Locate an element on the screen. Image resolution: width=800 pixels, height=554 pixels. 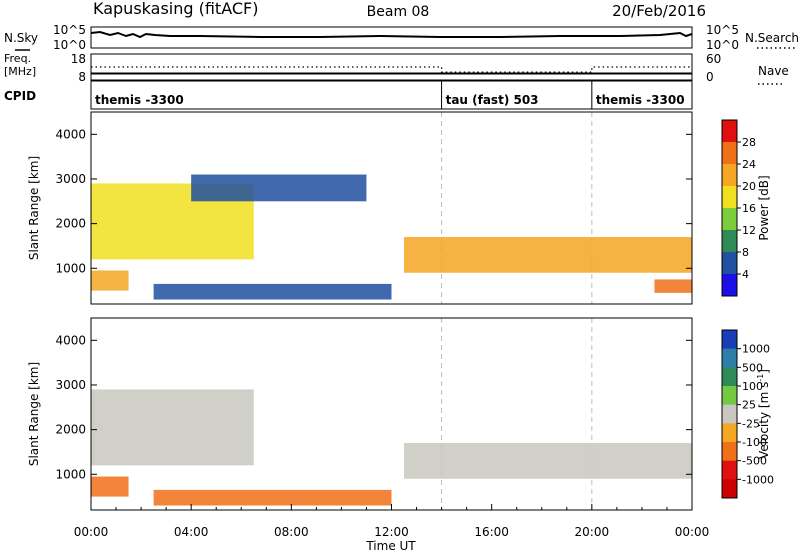
x-tick-label: 16:00 is located at coordinates (491, 532).